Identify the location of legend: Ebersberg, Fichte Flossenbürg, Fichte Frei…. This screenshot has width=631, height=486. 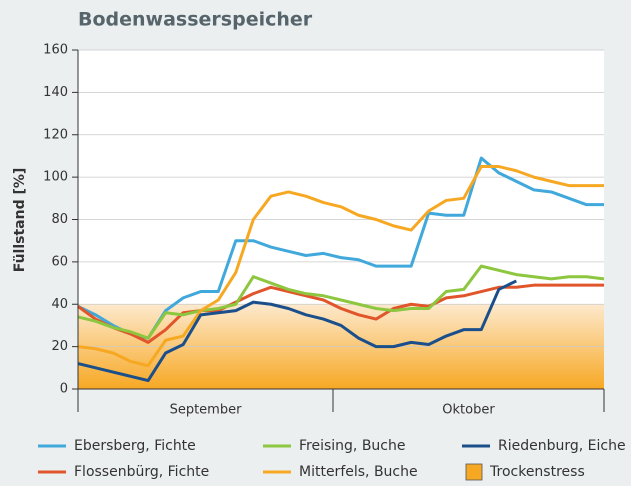
(332, 459).